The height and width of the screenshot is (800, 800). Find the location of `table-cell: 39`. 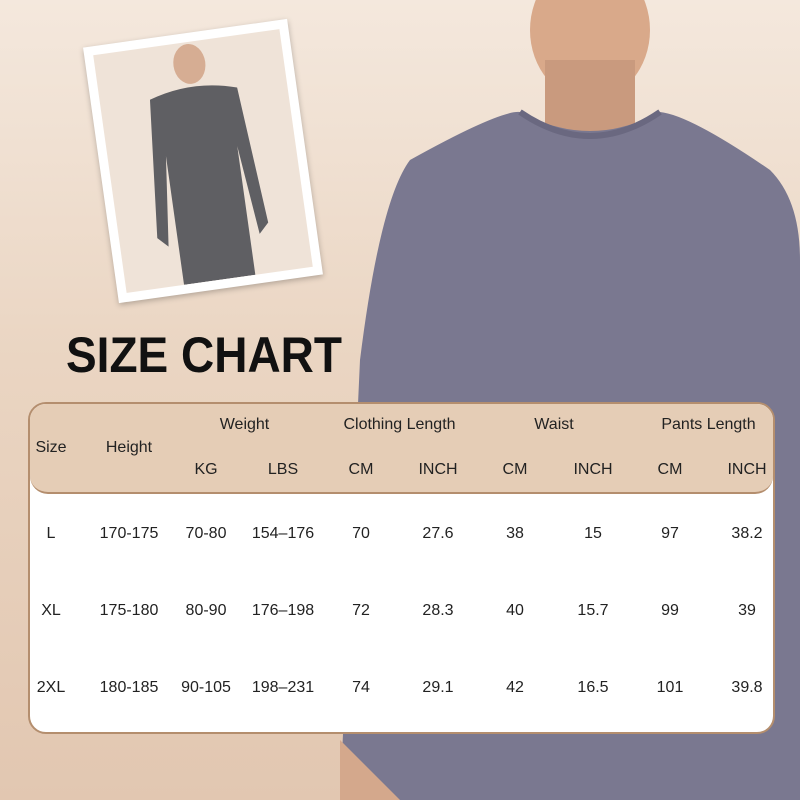

table-cell: 39 is located at coordinates (747, 610).